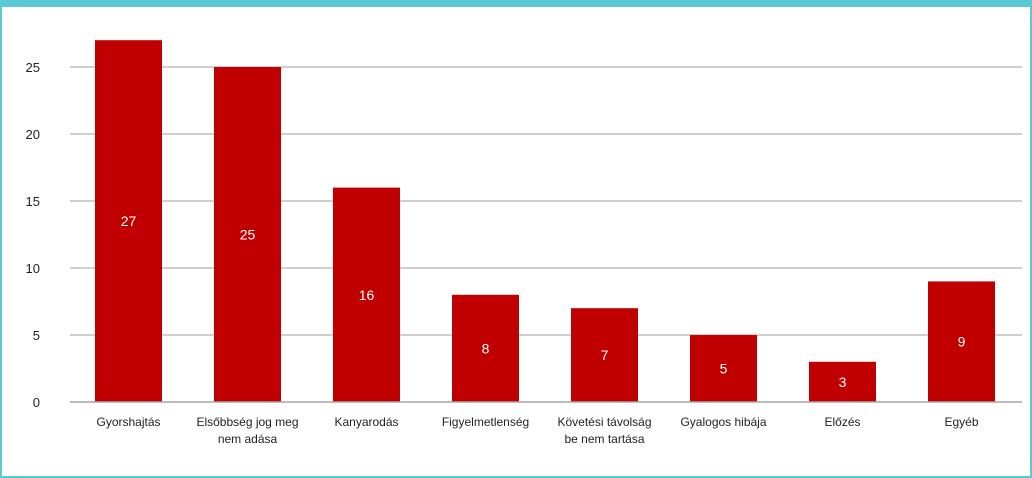  What do you see at coordinates (248, 439) in the screenshot?
I see `category-label: nem adása` at bounding box center [248, 439].